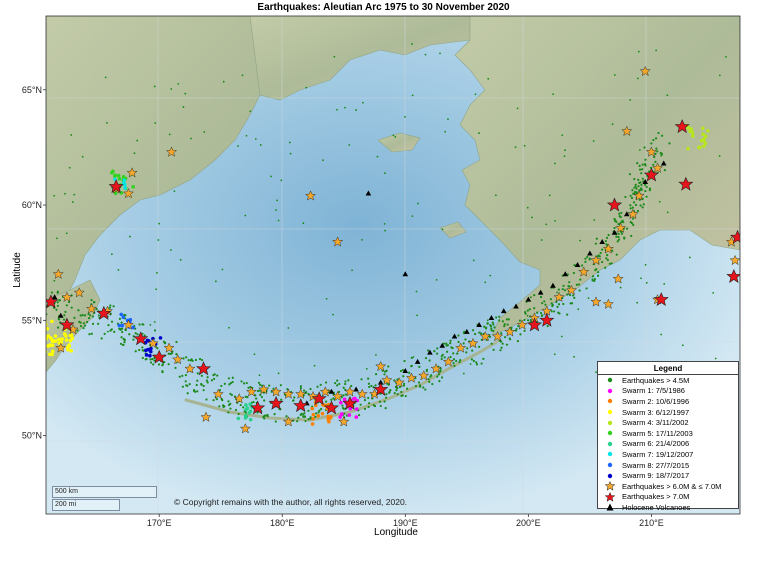  I want to click on y-tick-label: 60°N, so click(32, 205).